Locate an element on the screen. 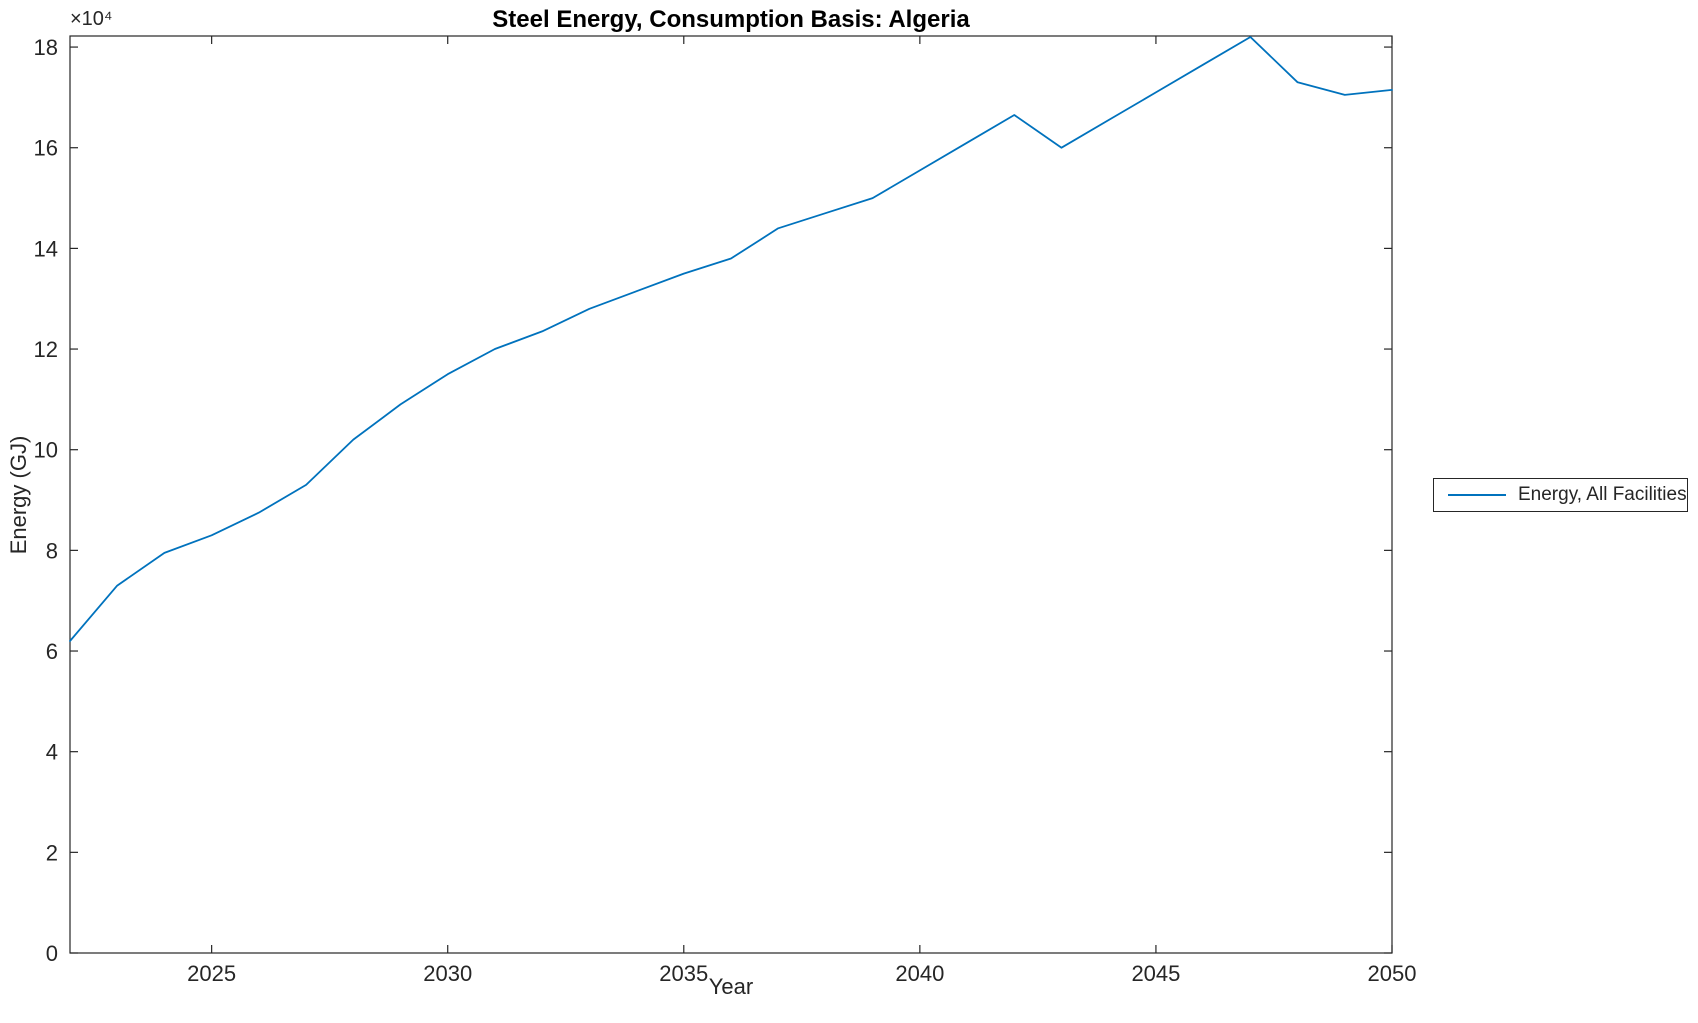 This screenshot has height=1023, width=1698. x-tick-label: 2035 is located at coordinates (683, 973).